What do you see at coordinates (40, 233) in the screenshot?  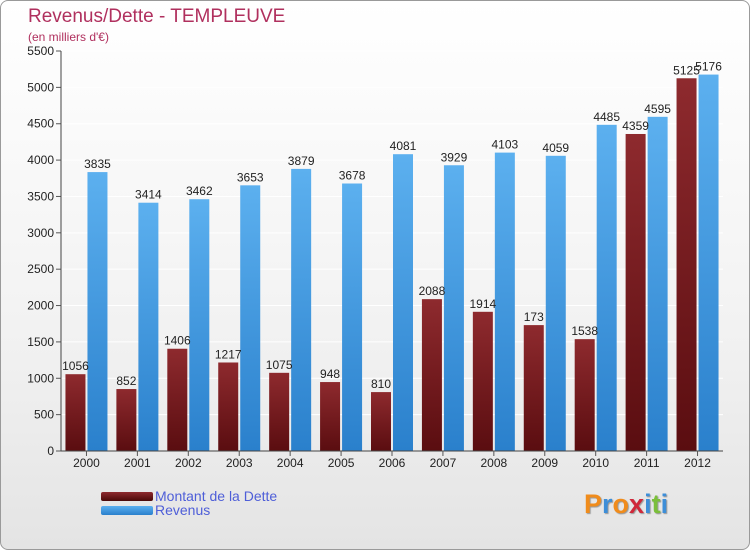 I see `y-tick-label: 3000` at bounding box center [40, 233].